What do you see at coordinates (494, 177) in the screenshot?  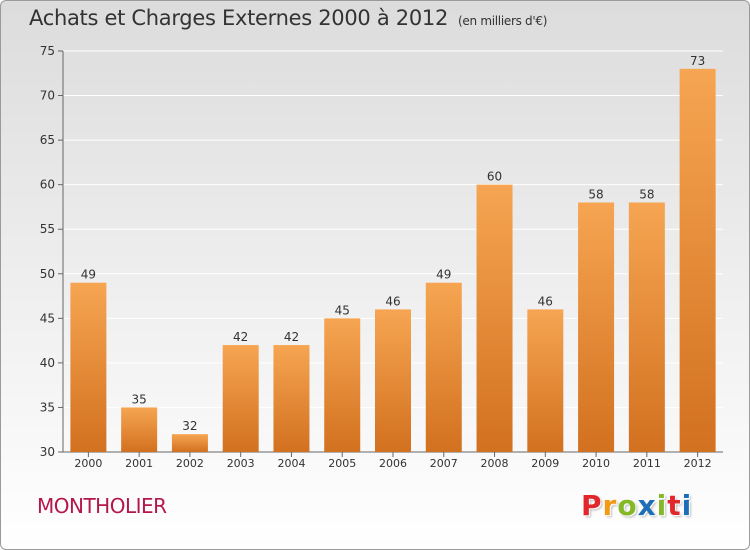 I see `data-label: 60` at bounding box center [494, 177].